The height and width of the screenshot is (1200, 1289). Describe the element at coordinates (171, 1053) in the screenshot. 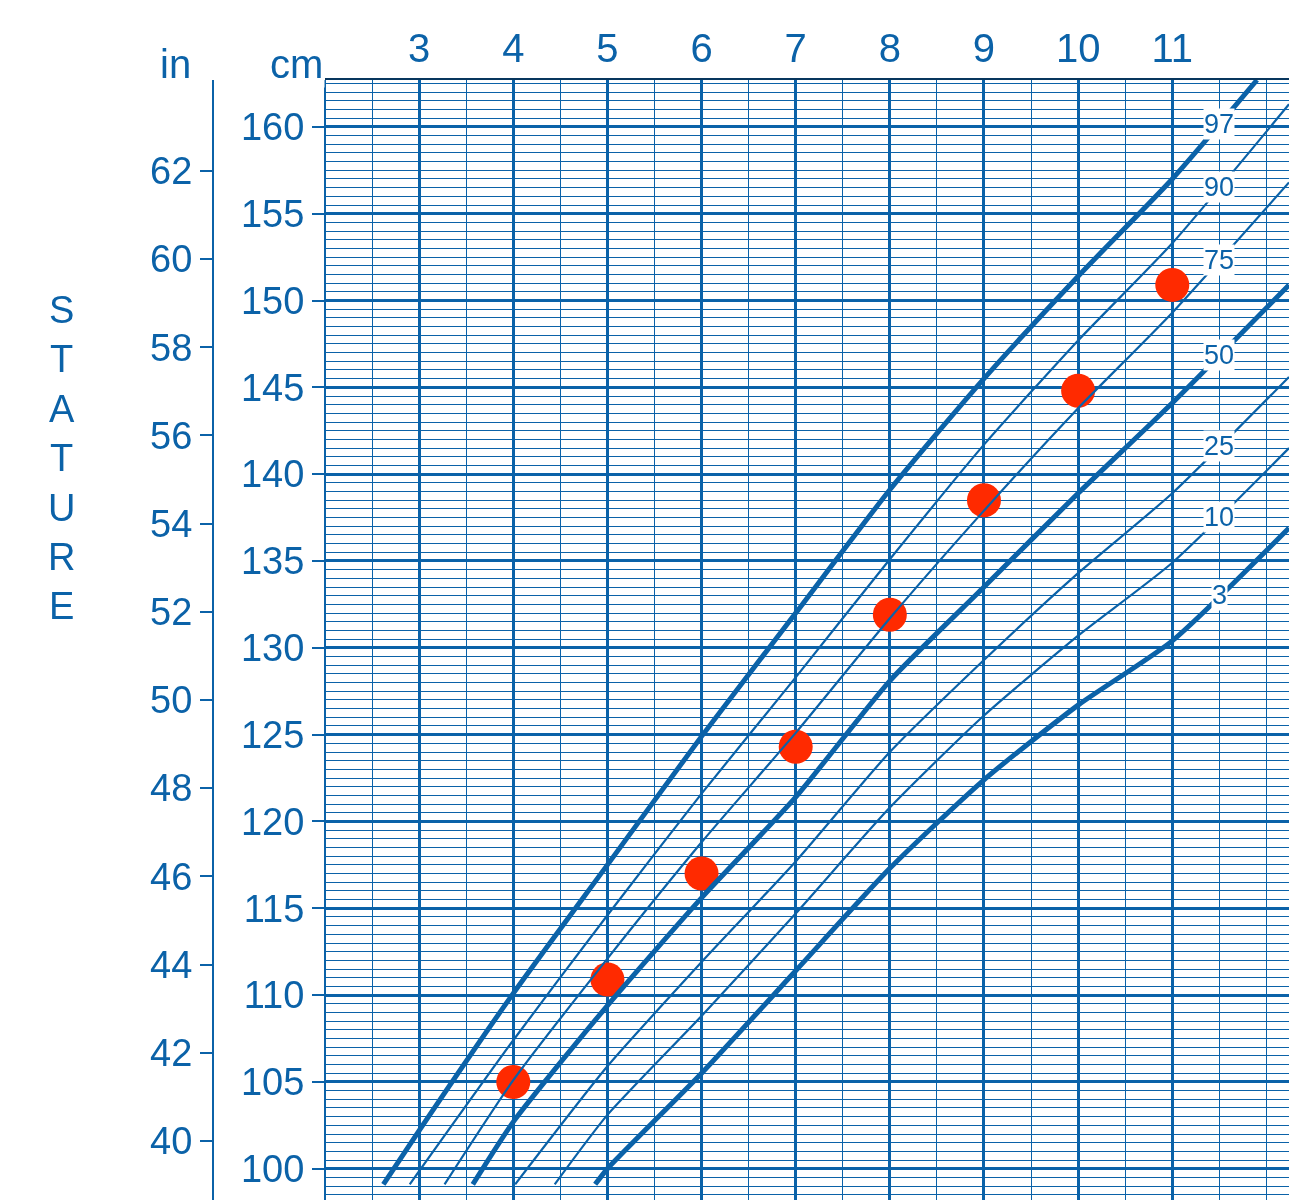

I see `y2-tick-label: 42` at that location.